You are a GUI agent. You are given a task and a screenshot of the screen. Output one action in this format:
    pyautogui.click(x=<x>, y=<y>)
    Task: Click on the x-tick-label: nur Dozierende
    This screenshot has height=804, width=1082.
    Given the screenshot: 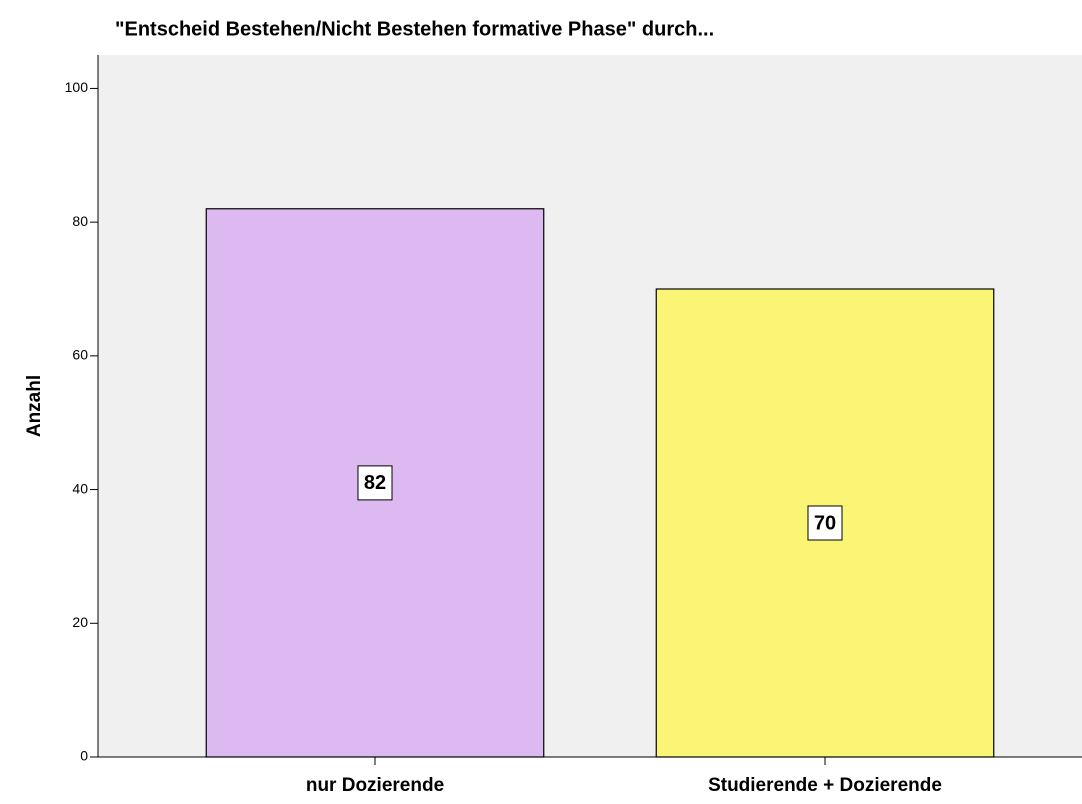 What is the action you would take?
    pyautogui.click(x=375, y=785)
    